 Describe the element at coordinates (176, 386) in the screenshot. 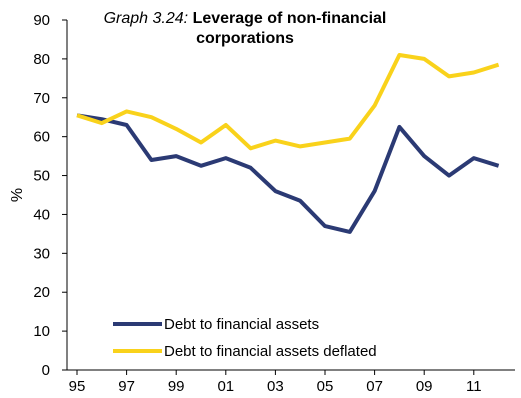

I see `x-tick-label: 99` at that location.